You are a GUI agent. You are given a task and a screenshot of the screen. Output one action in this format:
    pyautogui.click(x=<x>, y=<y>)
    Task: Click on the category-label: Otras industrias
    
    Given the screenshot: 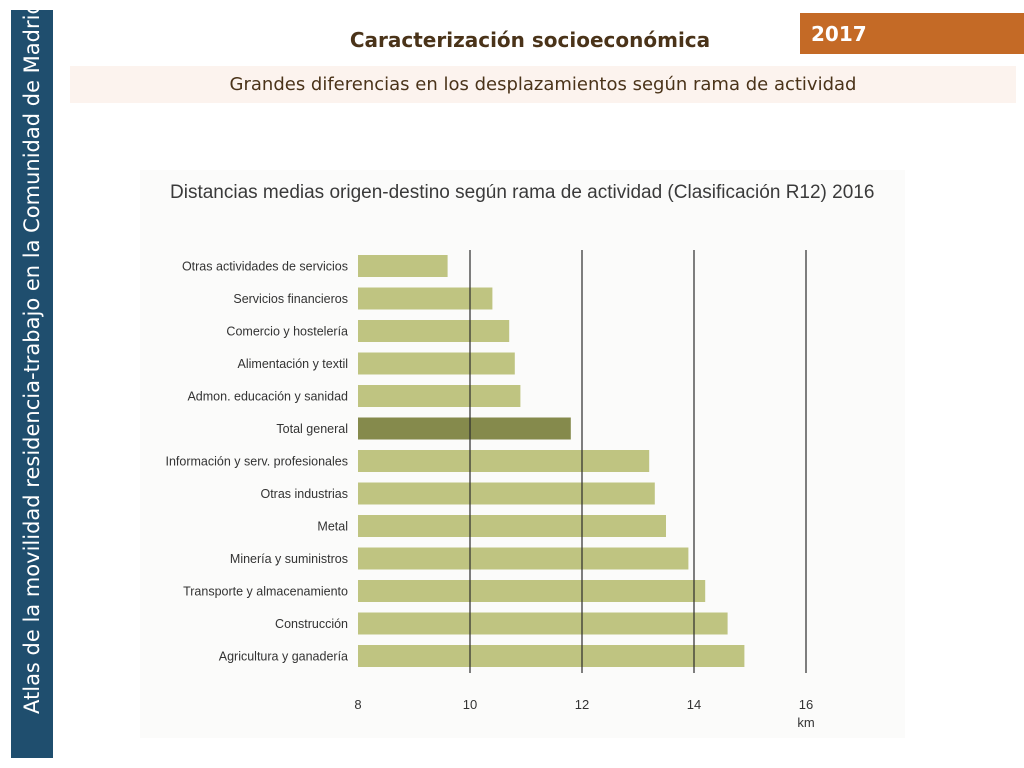 What is the action you would take?
    pyautogui.click(x=304, y=494)
    